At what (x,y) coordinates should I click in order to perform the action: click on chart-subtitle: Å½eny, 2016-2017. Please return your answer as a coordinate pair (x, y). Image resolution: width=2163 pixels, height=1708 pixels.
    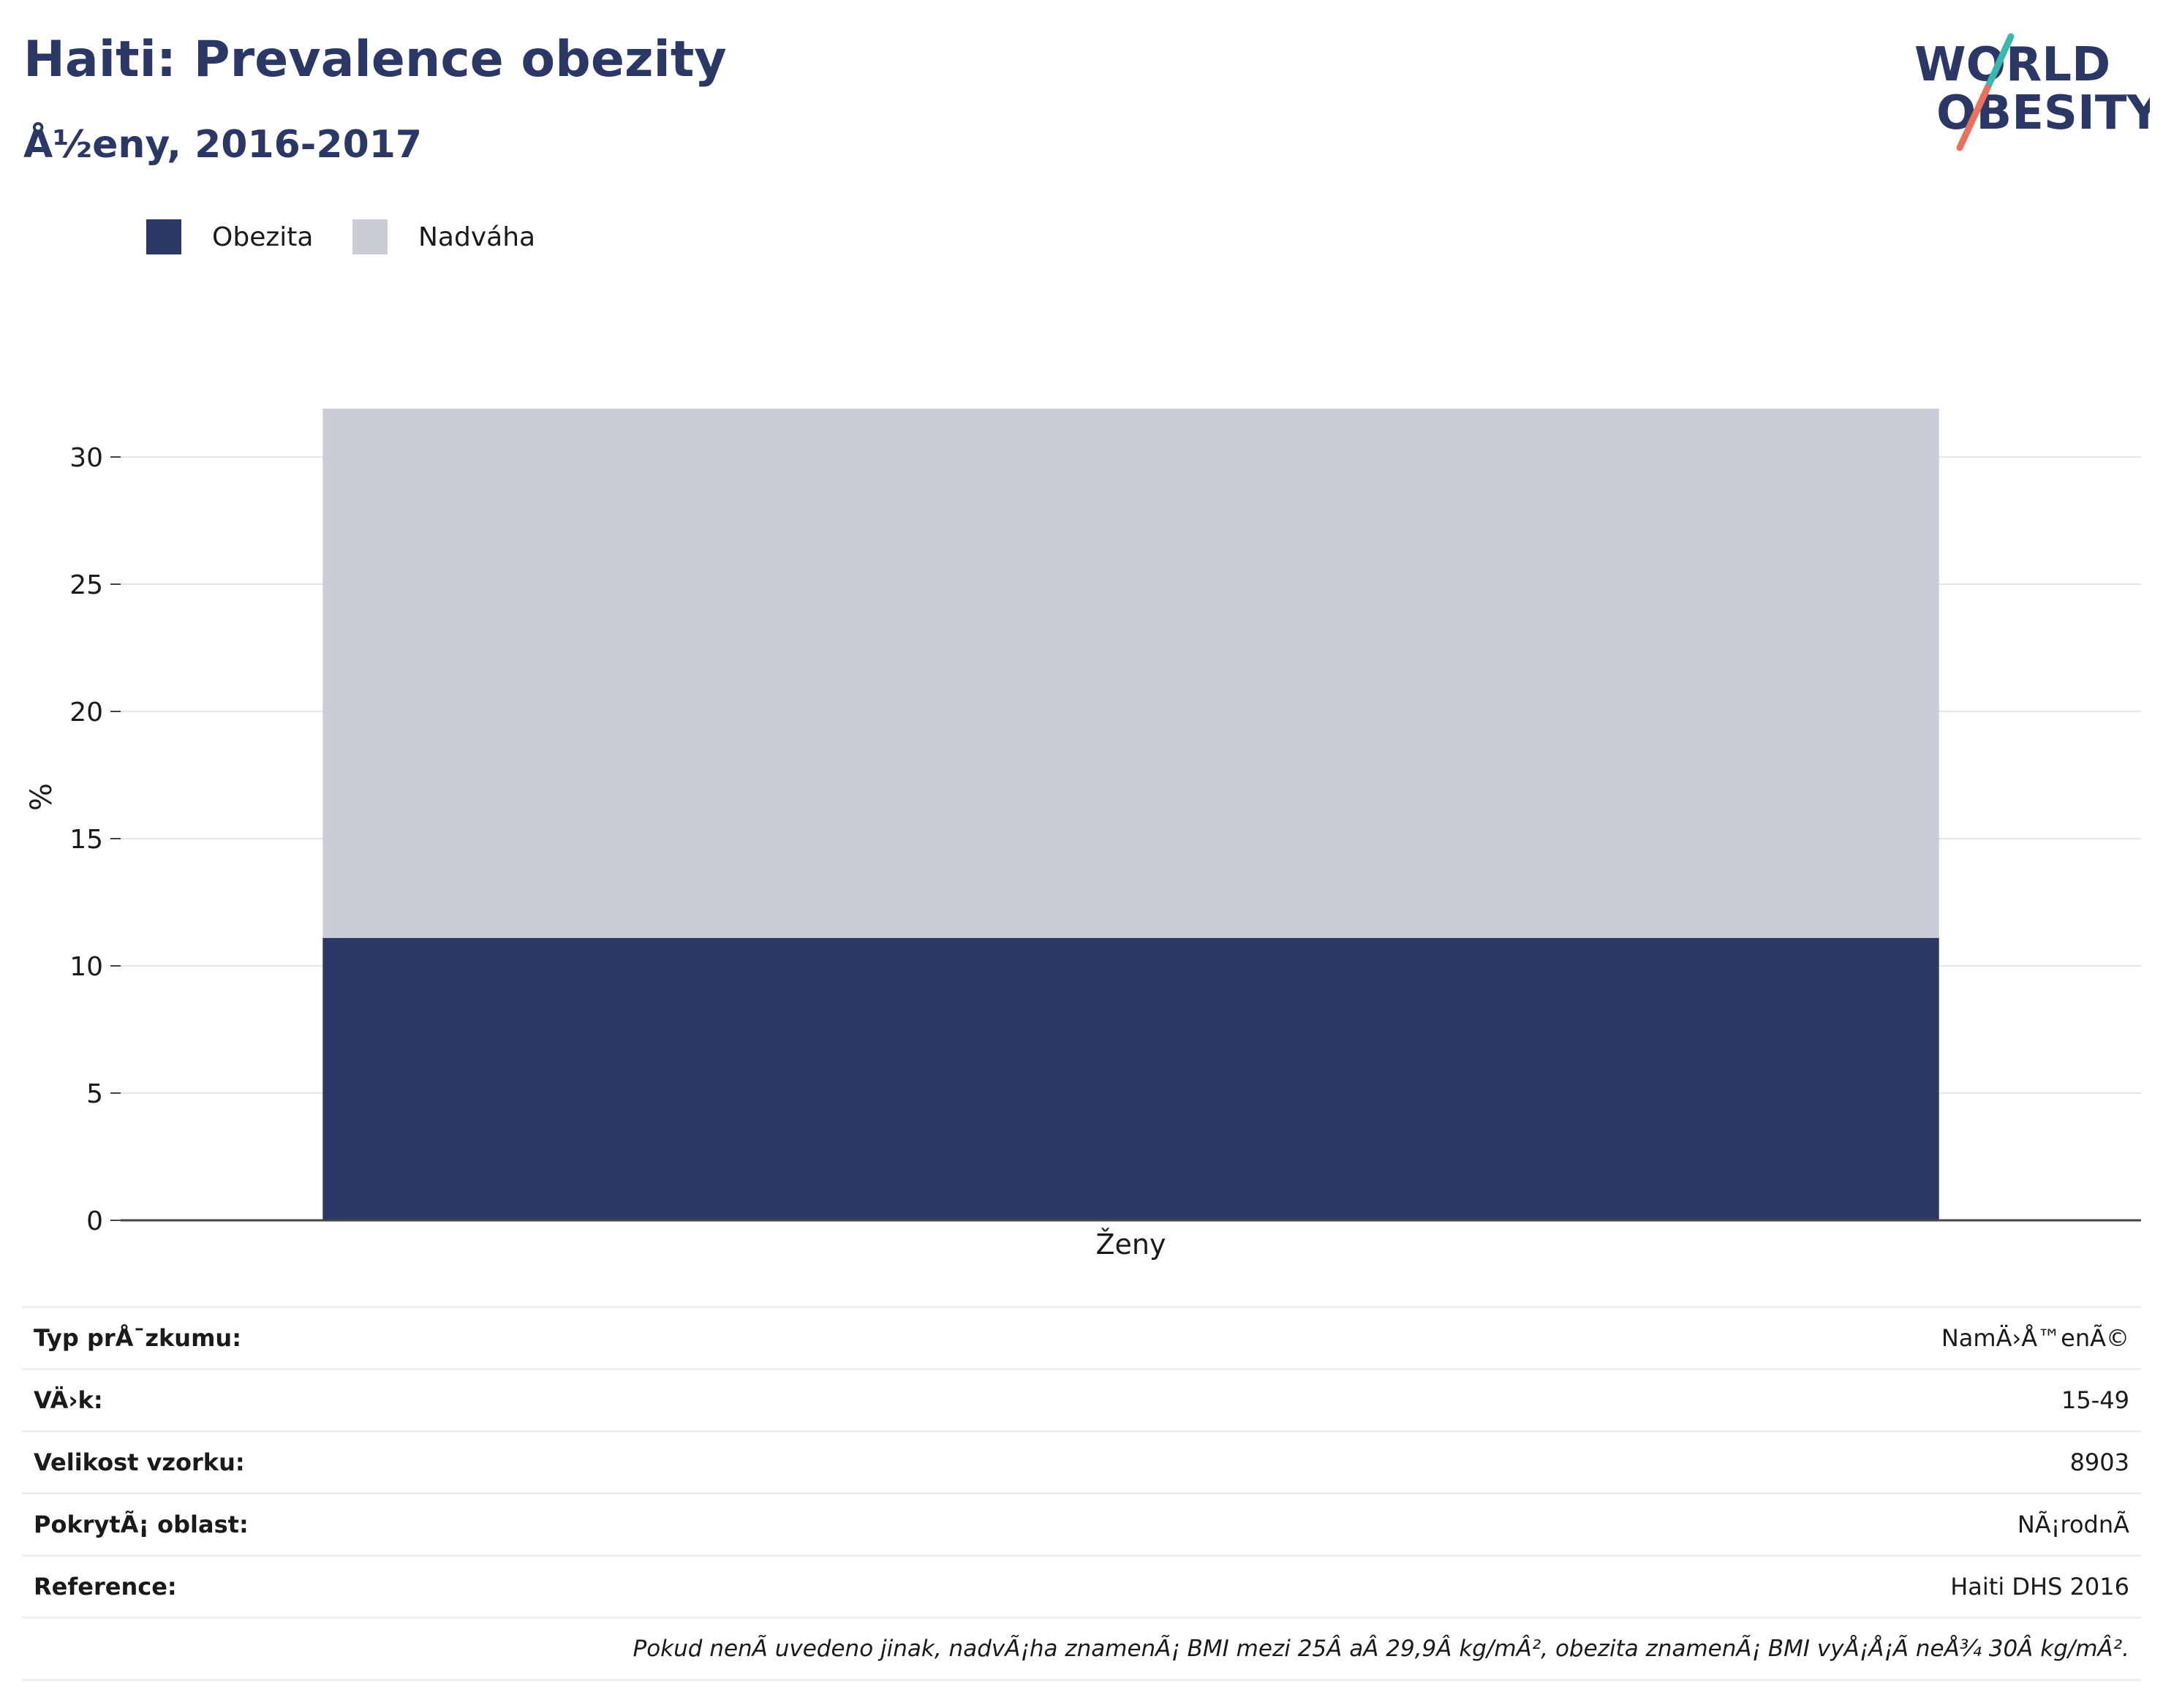
    Looking at the image, I should click on (223, 145).